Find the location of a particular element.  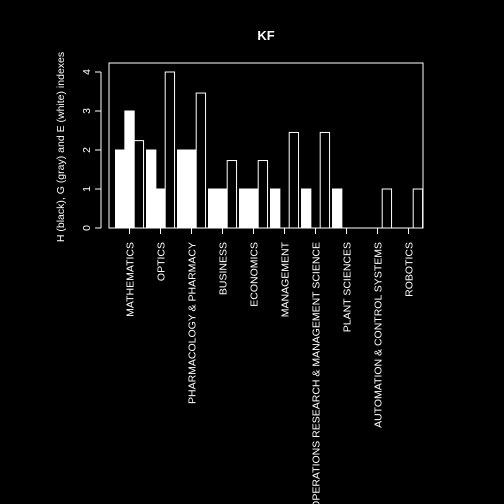

y-axis: 0 1 2 3 4 is located at coordinates (91, 150).